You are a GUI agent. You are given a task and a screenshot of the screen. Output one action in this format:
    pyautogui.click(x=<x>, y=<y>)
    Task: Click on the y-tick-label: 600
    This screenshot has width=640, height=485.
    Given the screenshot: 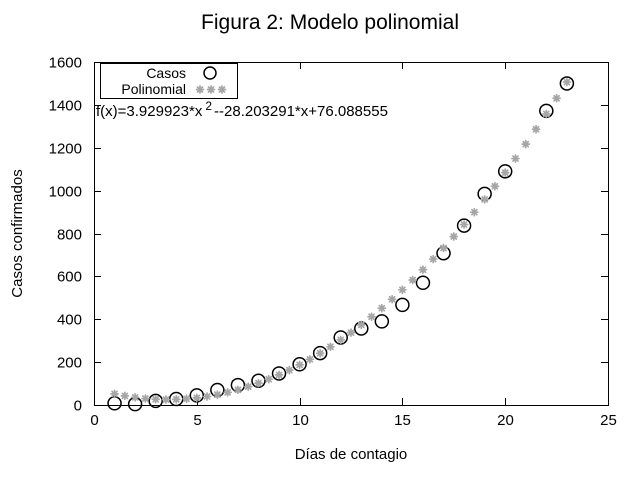 What is the action you would take?
    pyautogui.click(x=69, y=277)
    